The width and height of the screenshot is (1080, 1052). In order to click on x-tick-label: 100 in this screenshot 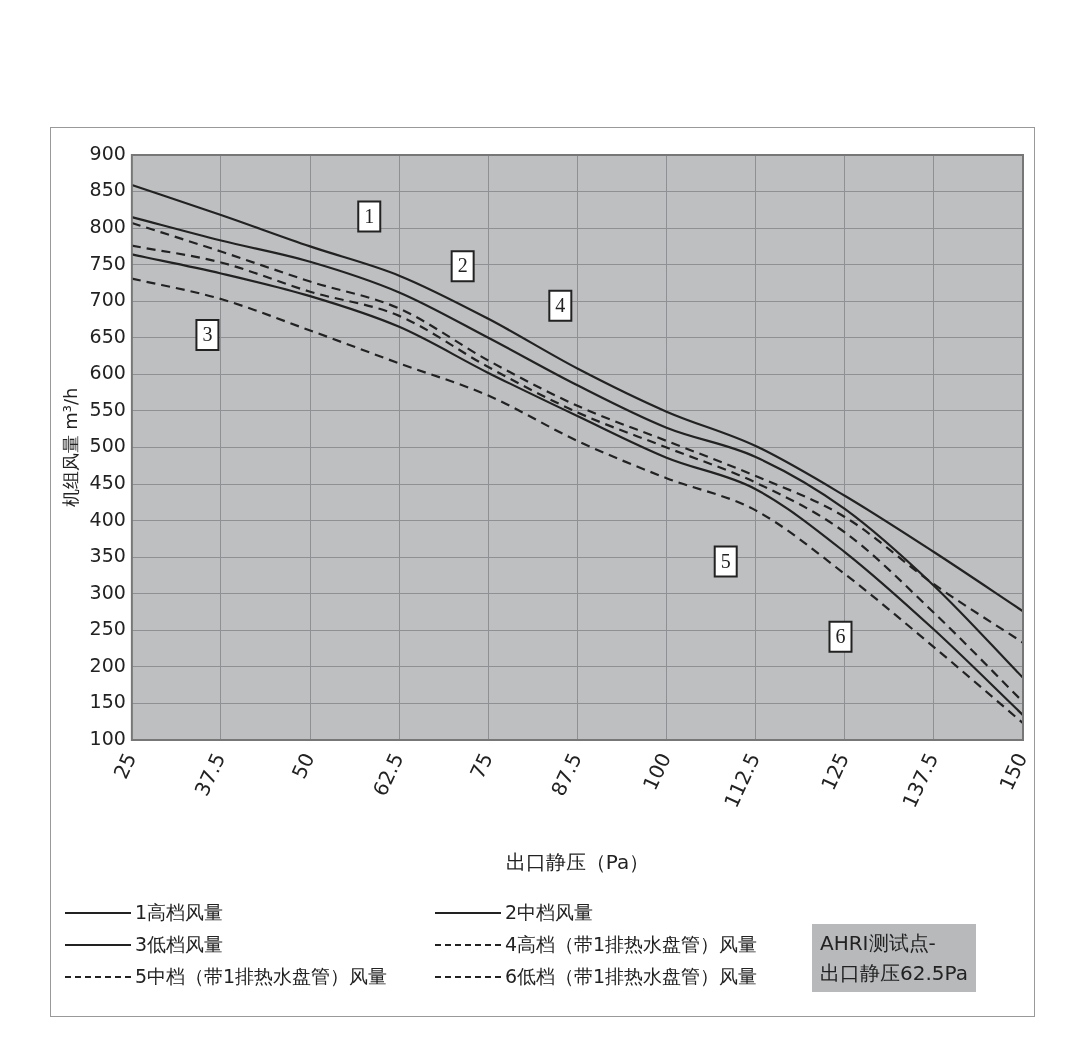, I will do `click(656, 771)`.